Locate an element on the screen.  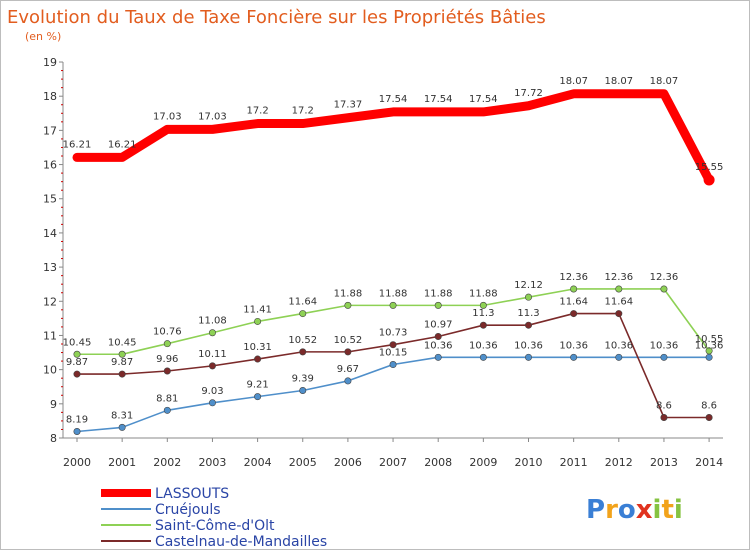
data-label: 8.19 is located at coordinates (77, 420).